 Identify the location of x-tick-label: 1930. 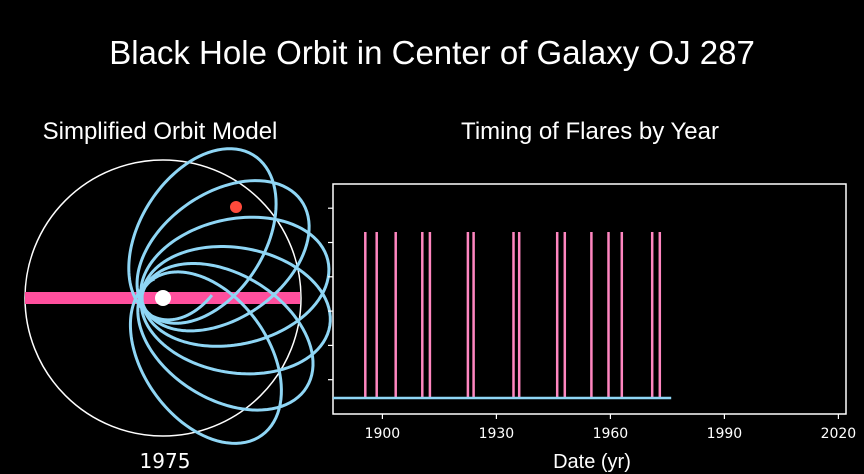
(497, 434).